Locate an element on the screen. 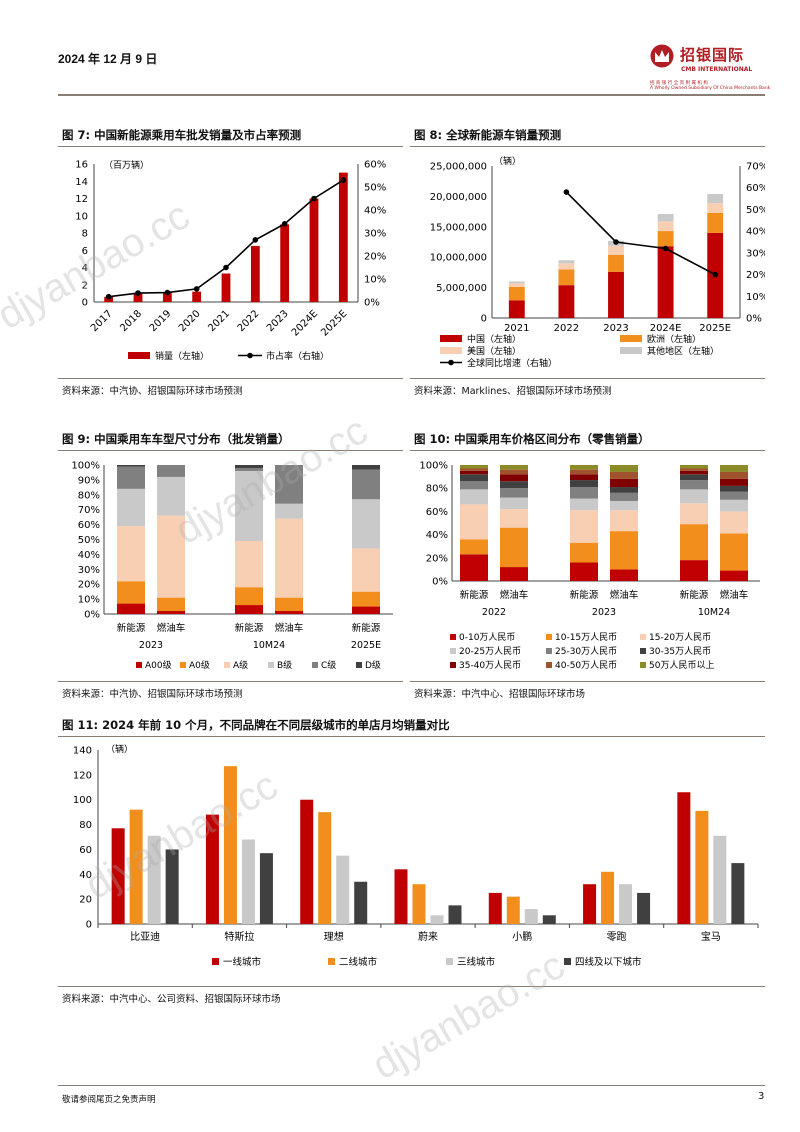 The width and height of the screenshot is (800, 1132). legend-label: 三线城市 is located at coordinates (476, 962).